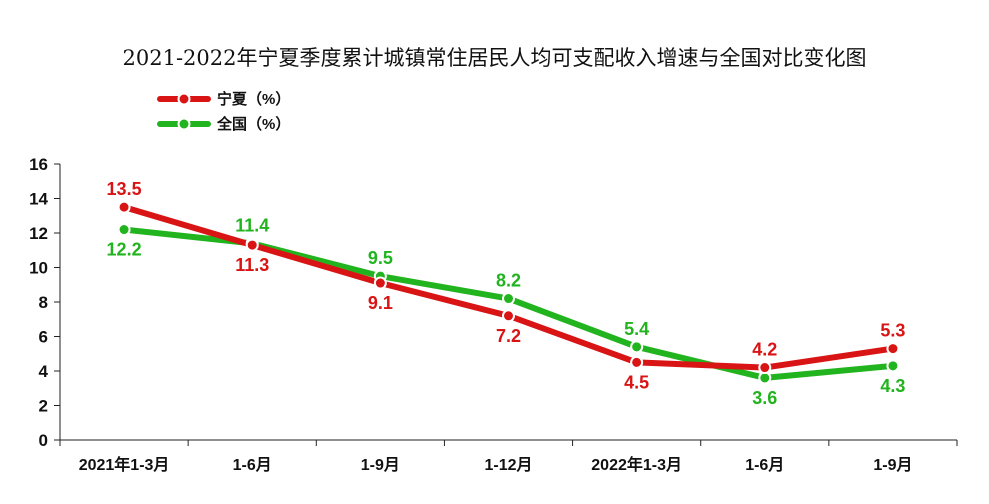 Image resolution: width=989 pixels, height=504 pixels. Describe the element at coordinates (43, 440) in the screenshot. I see `y-tick-label: 0` at that location.